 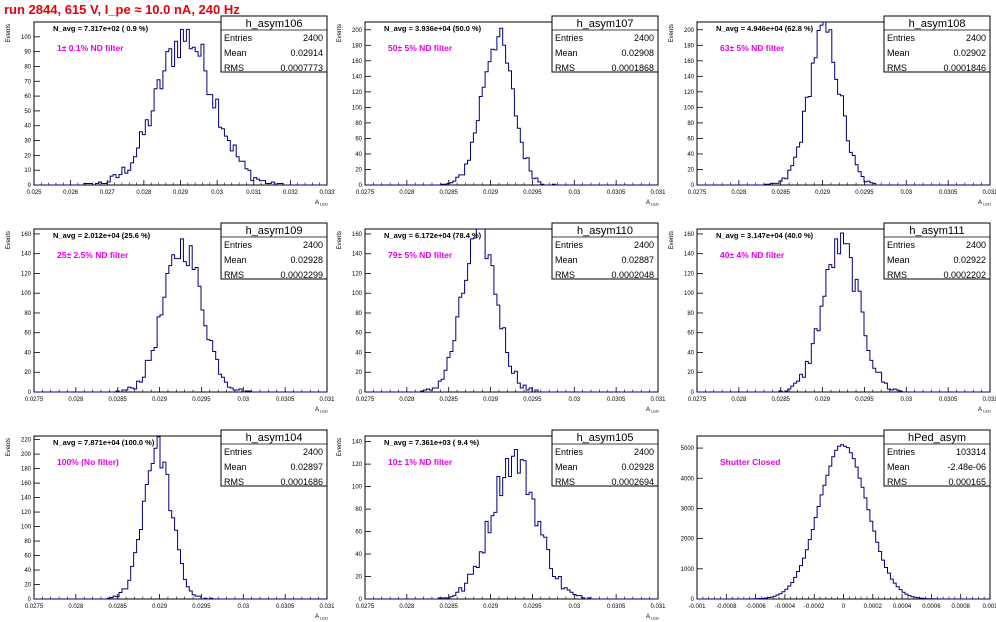 I want to click on stats-value: 0.0002202, so click(x=964, y=275).